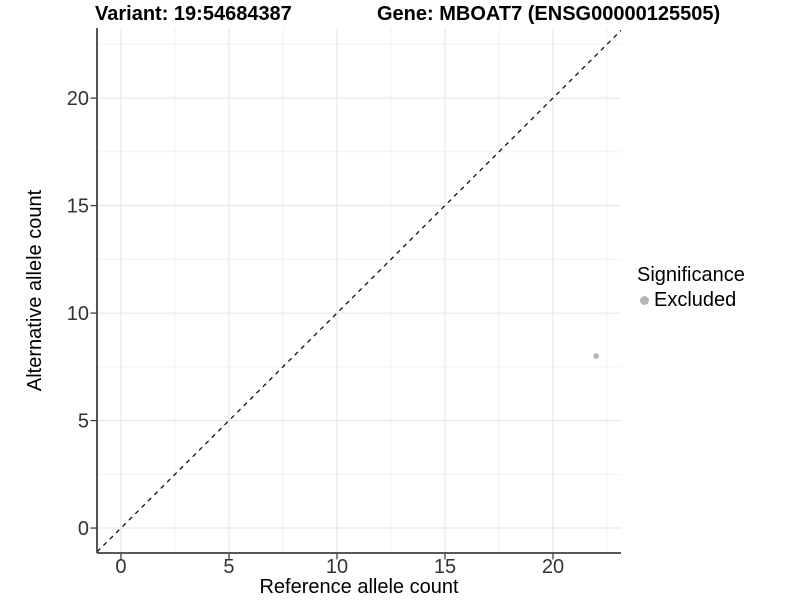 This screenshot has width=800, height=600. What do you see at coordinates (553, 567) in the screenshot?
I see `x-tick-label: 20` at bounding box center [553, 567].